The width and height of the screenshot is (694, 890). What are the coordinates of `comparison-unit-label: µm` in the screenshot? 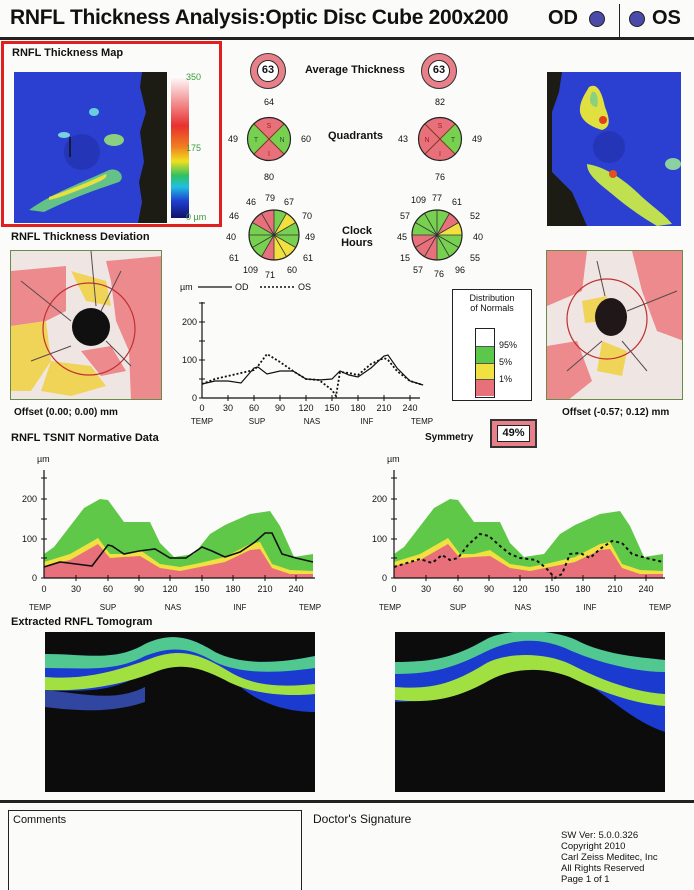 It's located at (186, 287).